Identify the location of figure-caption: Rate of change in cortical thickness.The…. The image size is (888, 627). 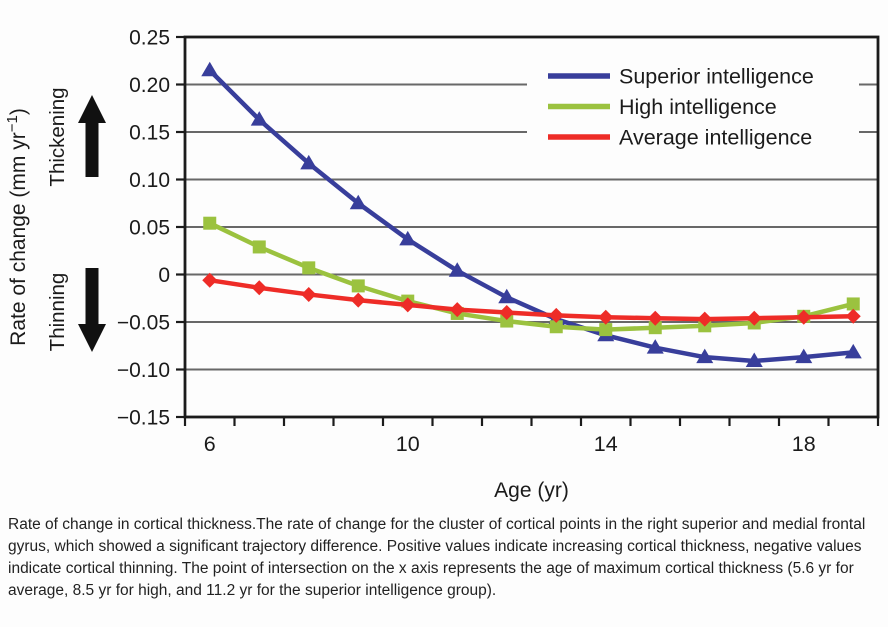
(437, 557).